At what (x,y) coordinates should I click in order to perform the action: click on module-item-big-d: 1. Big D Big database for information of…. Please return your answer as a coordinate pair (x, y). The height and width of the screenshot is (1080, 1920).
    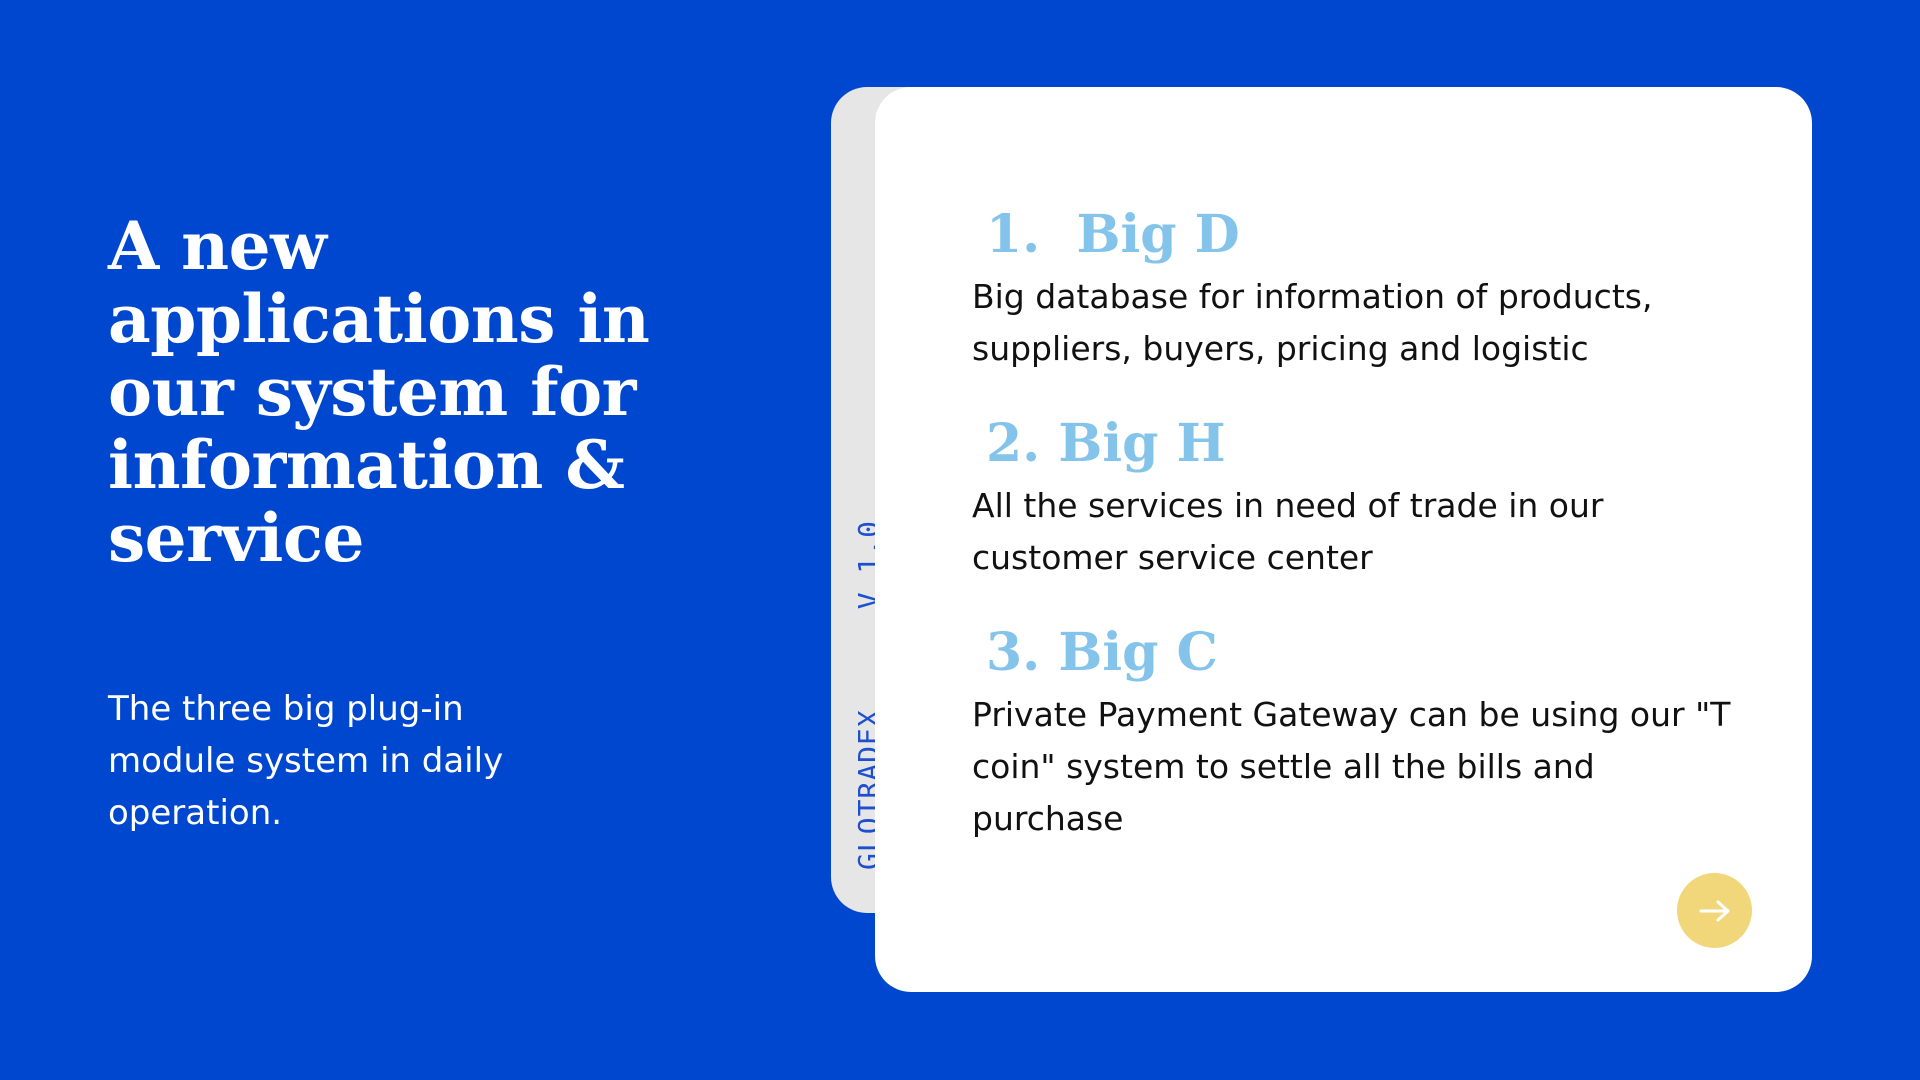
    Looking at the image, I should click on (1352, 290).